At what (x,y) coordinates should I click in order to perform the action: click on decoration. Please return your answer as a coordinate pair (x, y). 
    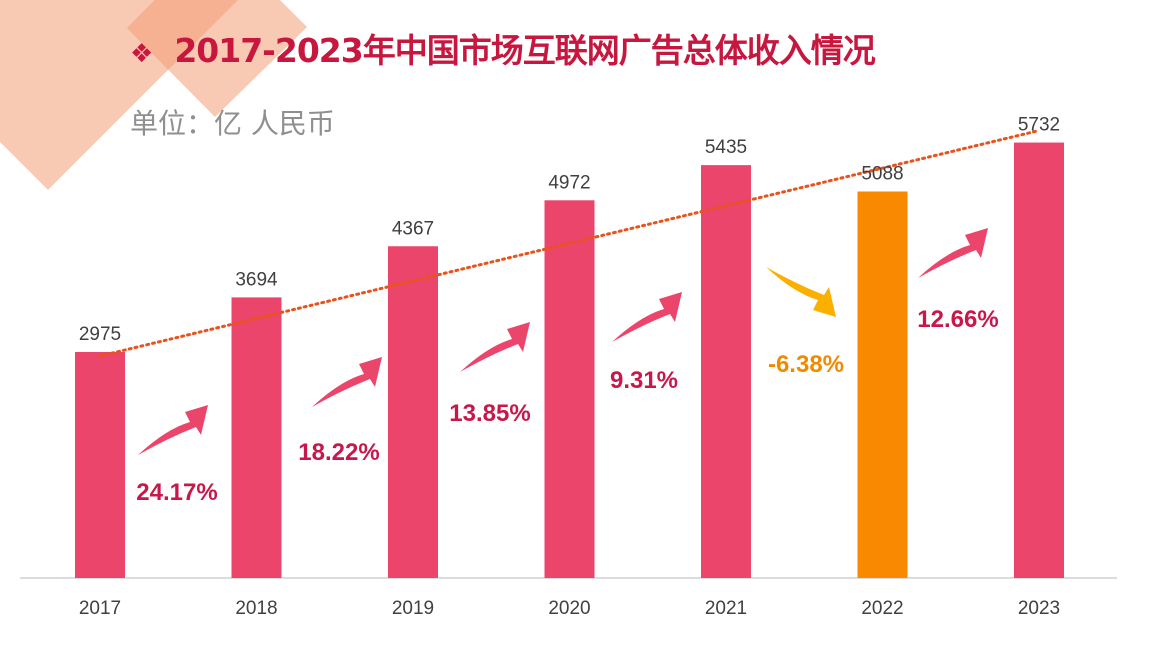
    Looking at the image, I should click on (153, 95).